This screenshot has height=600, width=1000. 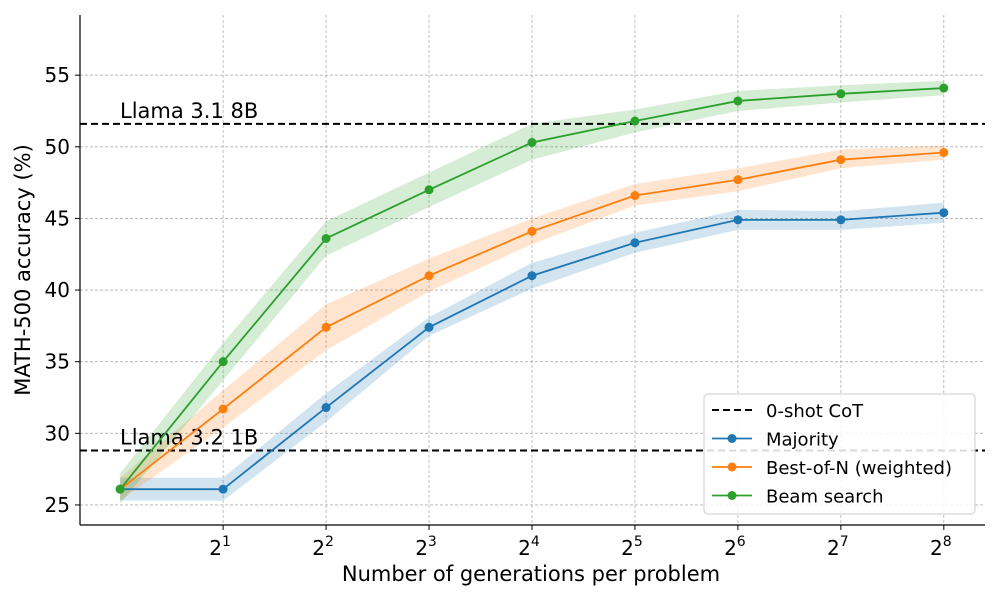 What do you see at coordinates (57, 218) in the screenshot?
I see `y-tick-label: 45` at bounding box center [57, 218].